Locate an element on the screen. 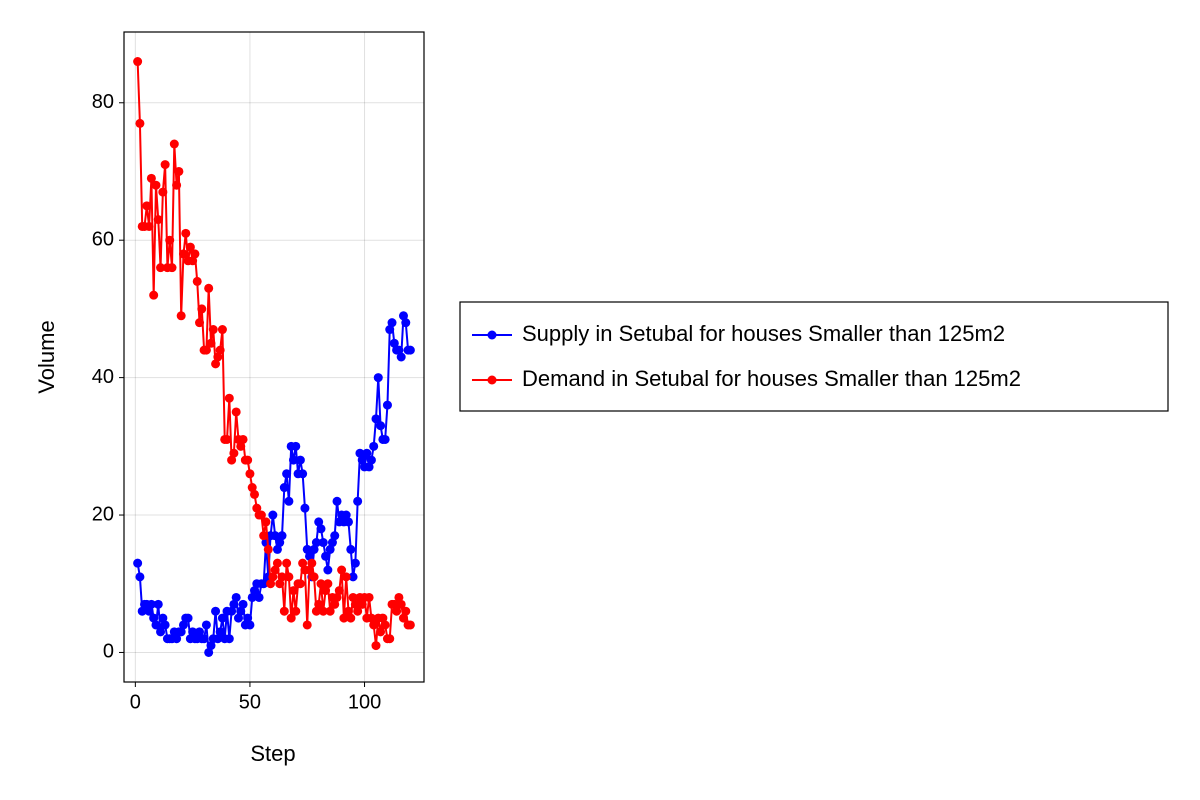 This screenshot has height=800, width=1200. y-tick-label: 0 is located at coordinates (108, 652).